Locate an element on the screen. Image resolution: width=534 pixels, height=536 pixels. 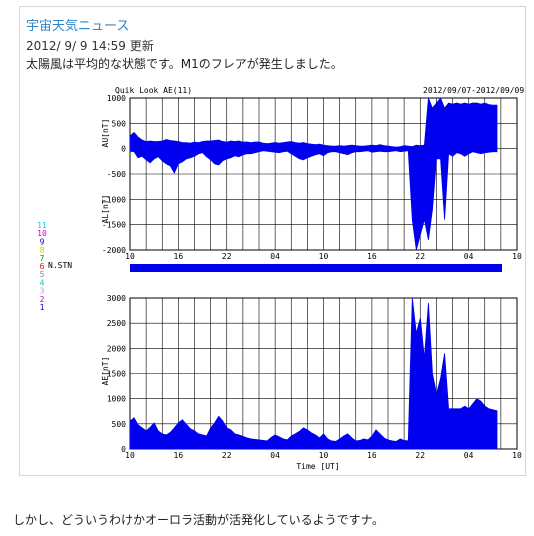
station-bar is located at coordinates (316, 268).